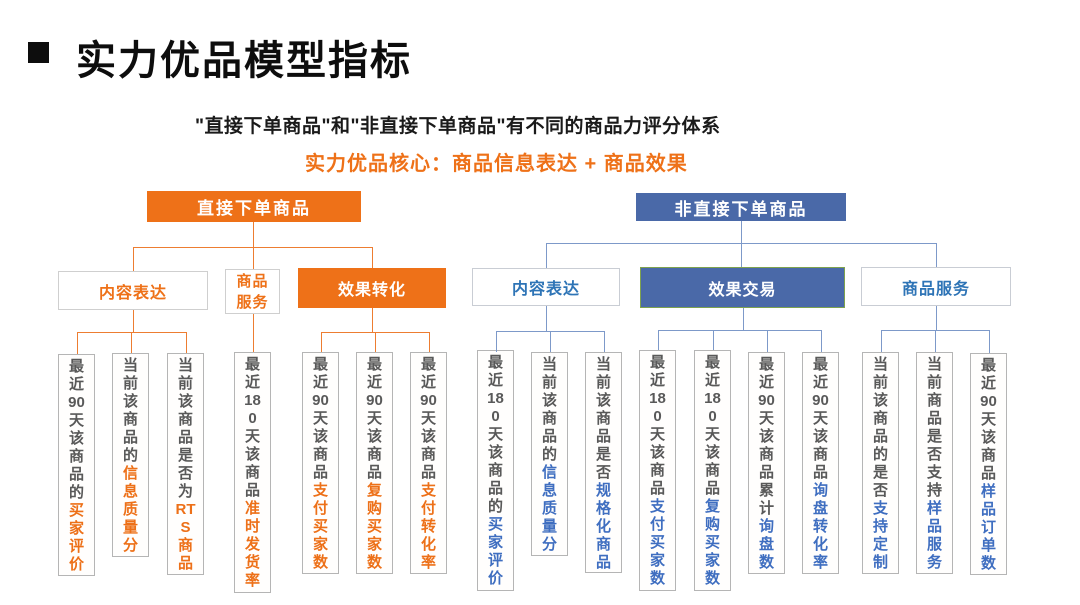  I want to click on metric-char-row: 0, so click(657, 416).